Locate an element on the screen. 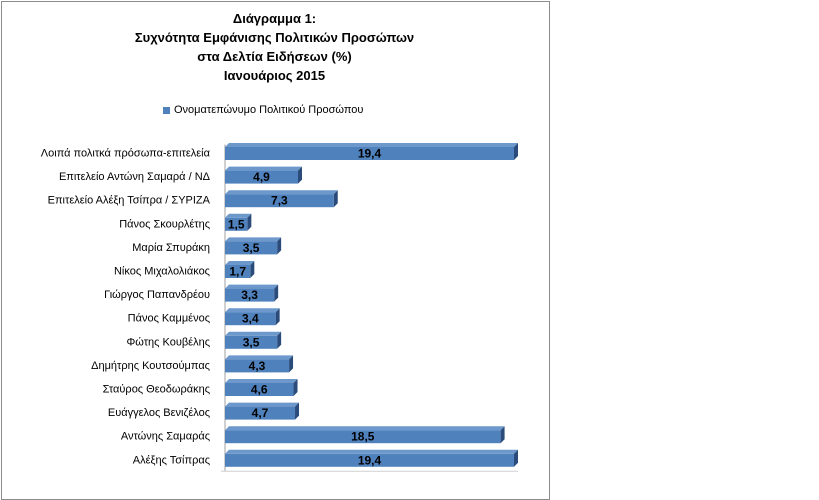  value-label: 3,3 is located at coordinates (249, 295).